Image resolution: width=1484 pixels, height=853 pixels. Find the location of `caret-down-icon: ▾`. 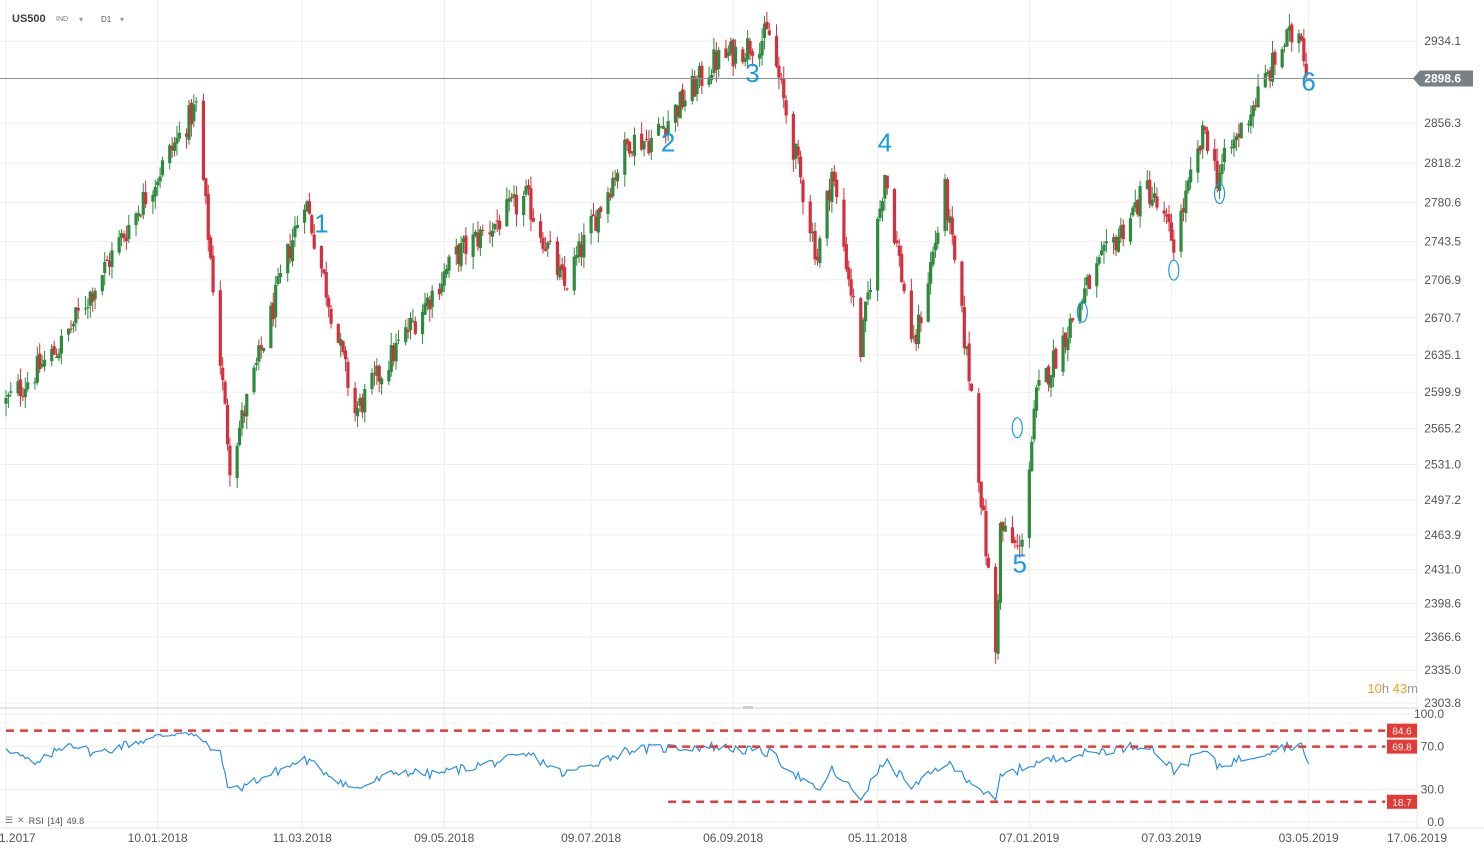

caret-down-icon: ▾ is located at coordinates (122, 19).